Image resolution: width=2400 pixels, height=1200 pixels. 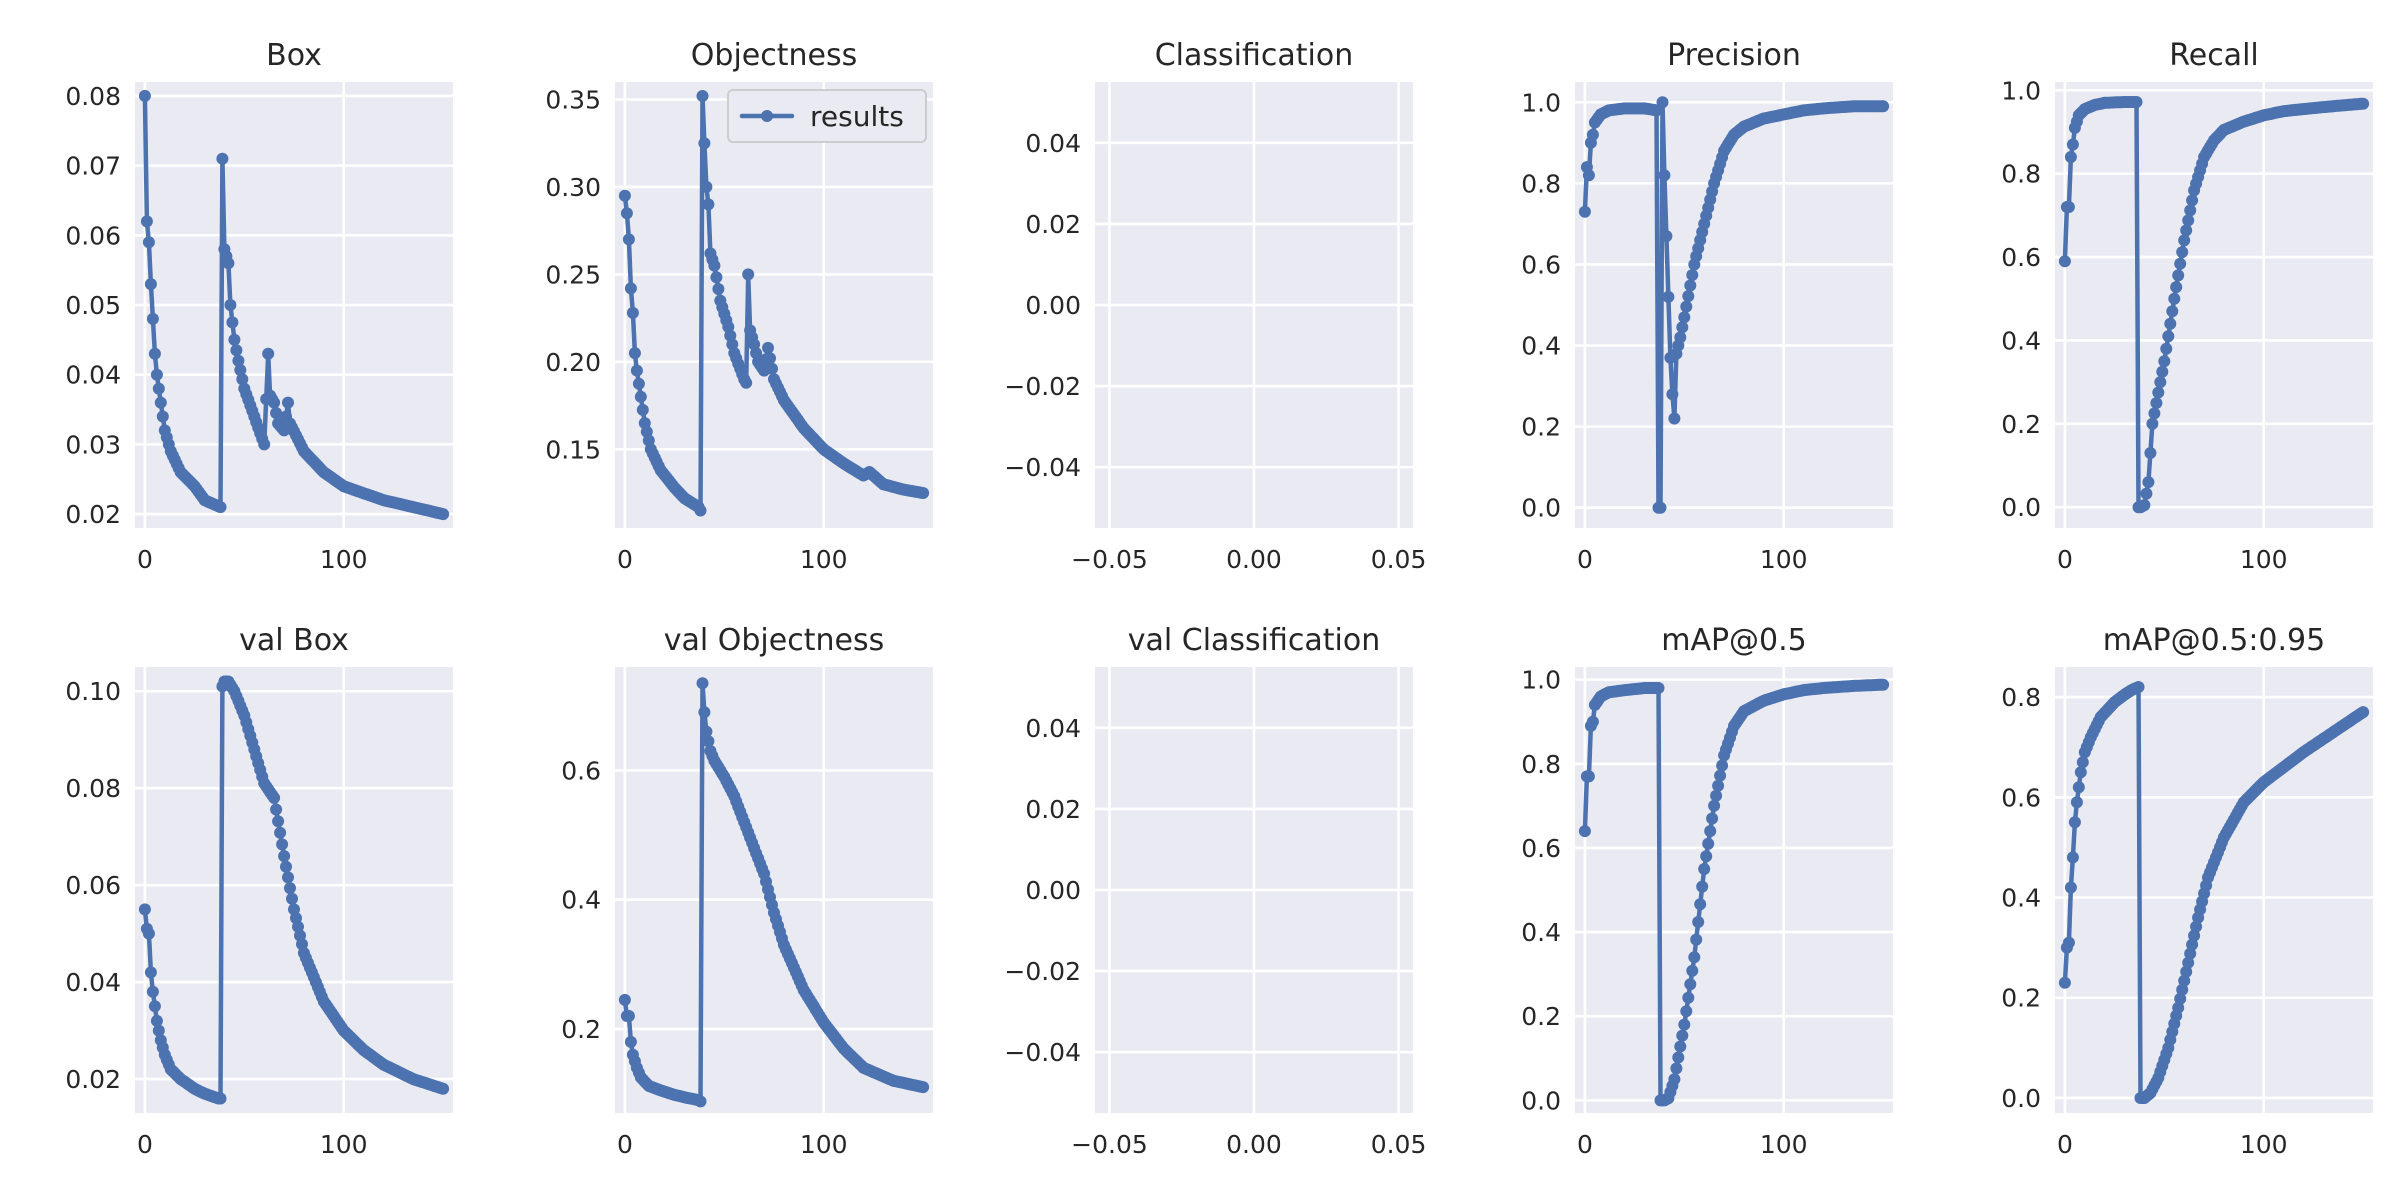 What do you see at coordinates (774, 55) in the screenshot?
I see `subplot-title: Objectness` at bounding box center [774, 55].